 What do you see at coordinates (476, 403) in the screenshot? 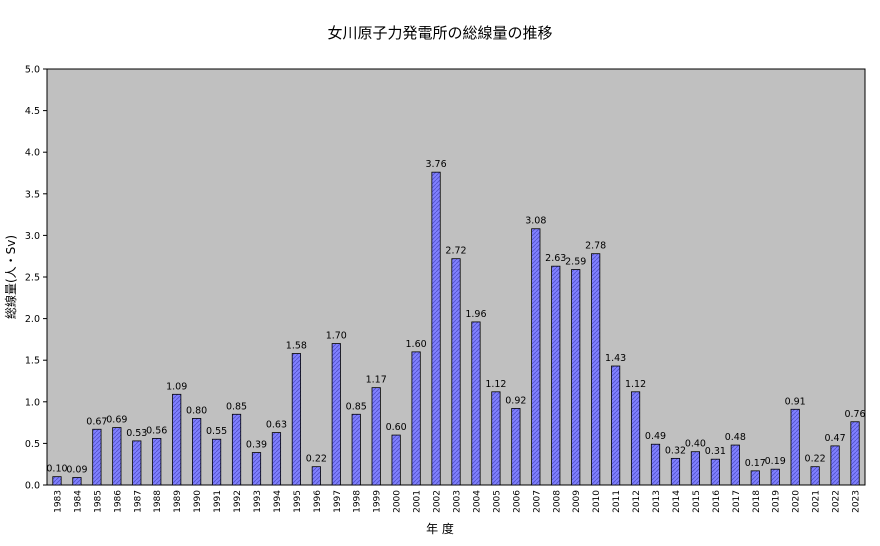
I see `bar-2004` at bounding box center [476, 403].